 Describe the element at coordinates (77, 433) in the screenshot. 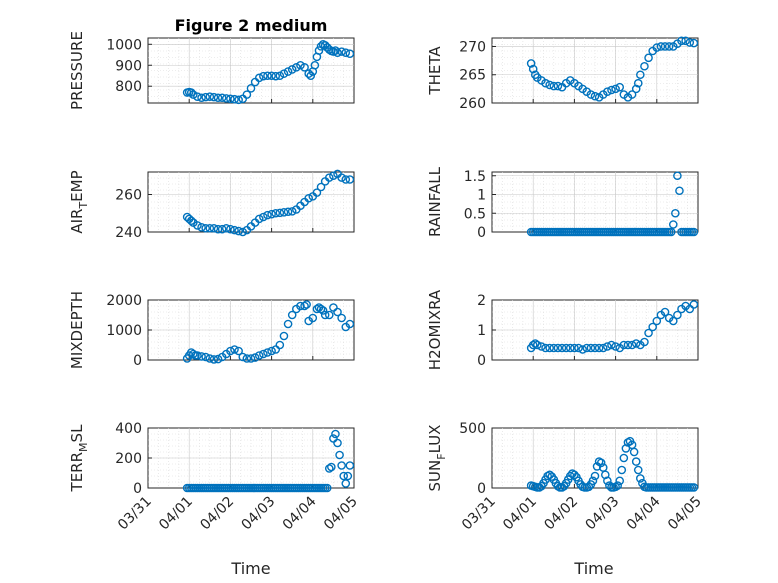

I see `y-axis-label-suffix: SL` at that location.